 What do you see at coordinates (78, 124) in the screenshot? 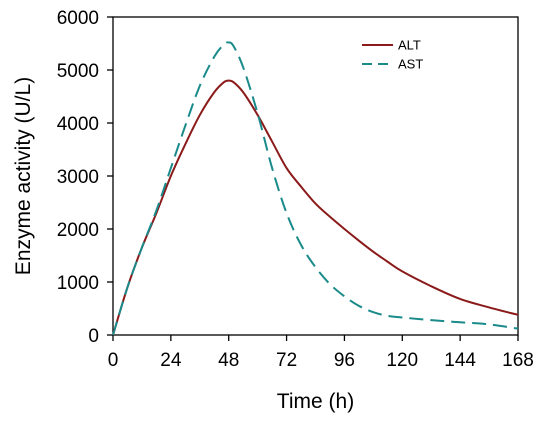
I see `y-tick-label: 4000` at bounding box center [78, 124].